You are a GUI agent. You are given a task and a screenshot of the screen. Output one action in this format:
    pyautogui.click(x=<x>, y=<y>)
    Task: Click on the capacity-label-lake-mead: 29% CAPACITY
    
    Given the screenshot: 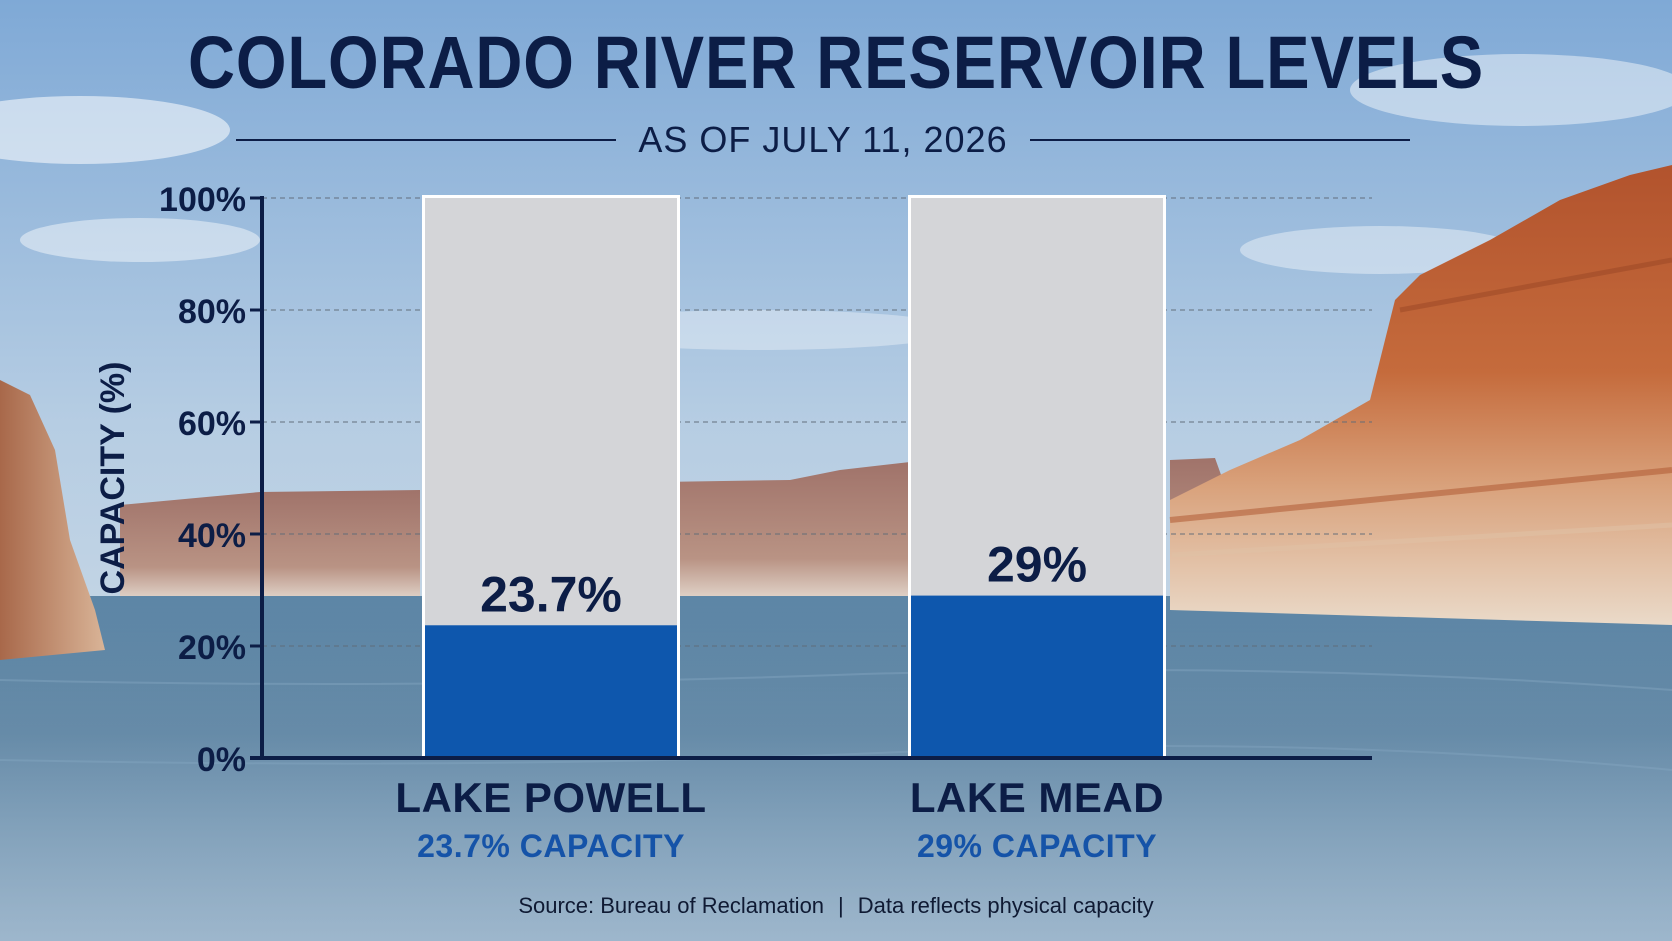 What is the action you would take?
    pyautogui.click(x=1037, y=846)
    